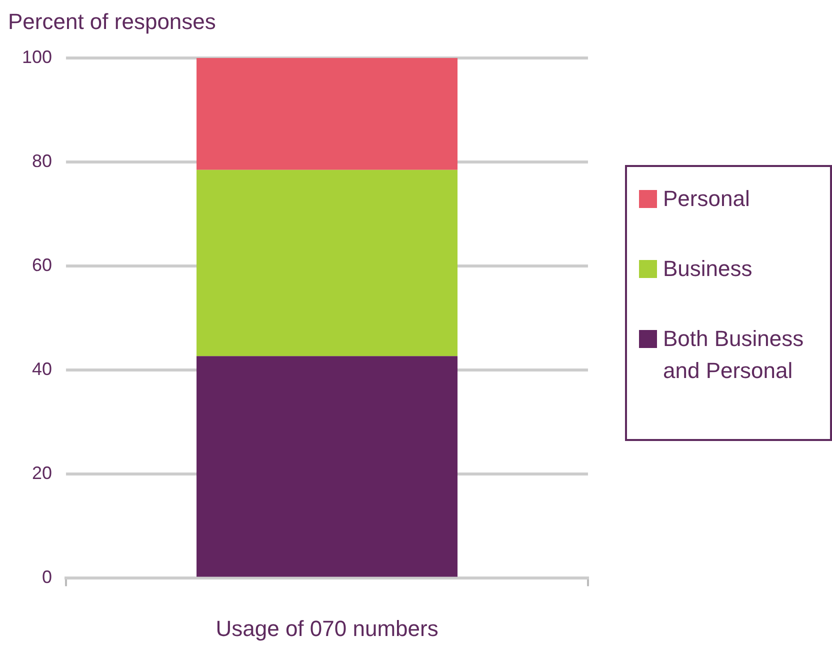 Image resolution: width=832 pixels, height=655 pixels. I want to click on legend-label: Personal, so click(706, 199).